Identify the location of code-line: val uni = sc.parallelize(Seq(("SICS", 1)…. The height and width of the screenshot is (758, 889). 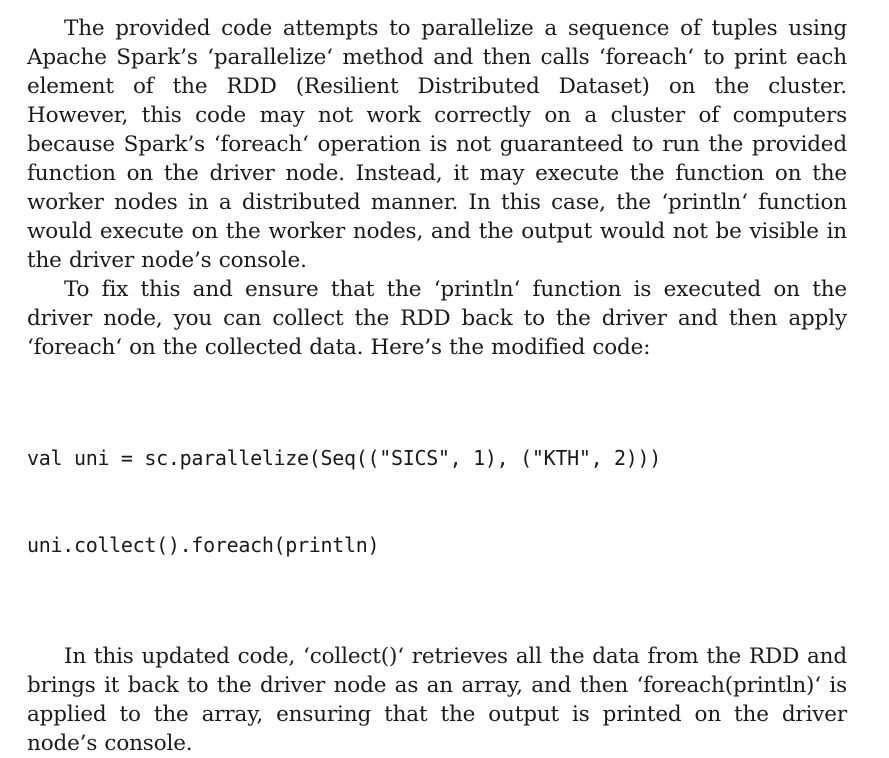
(344, 458).